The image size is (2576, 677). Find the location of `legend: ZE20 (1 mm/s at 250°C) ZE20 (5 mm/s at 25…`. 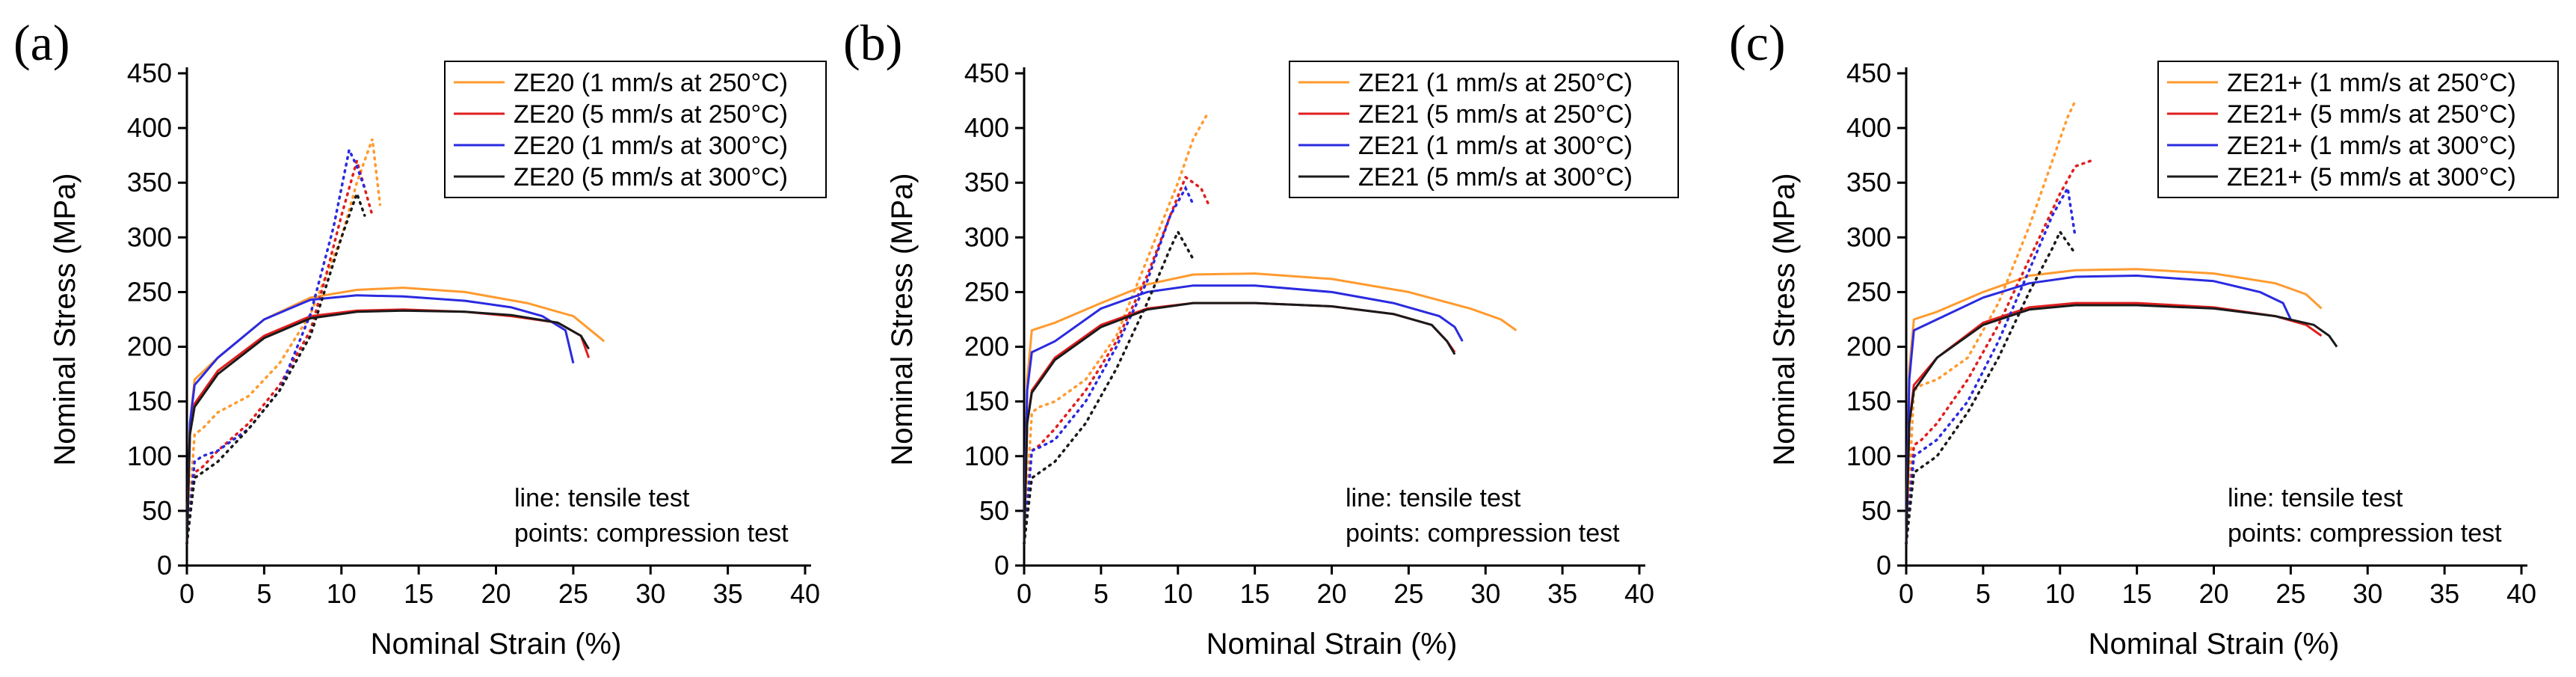

legend: ZE20 (1 mm/s at 250°C) ZE20 (5 mm/s at 25… is located at coordinates (635, 130).